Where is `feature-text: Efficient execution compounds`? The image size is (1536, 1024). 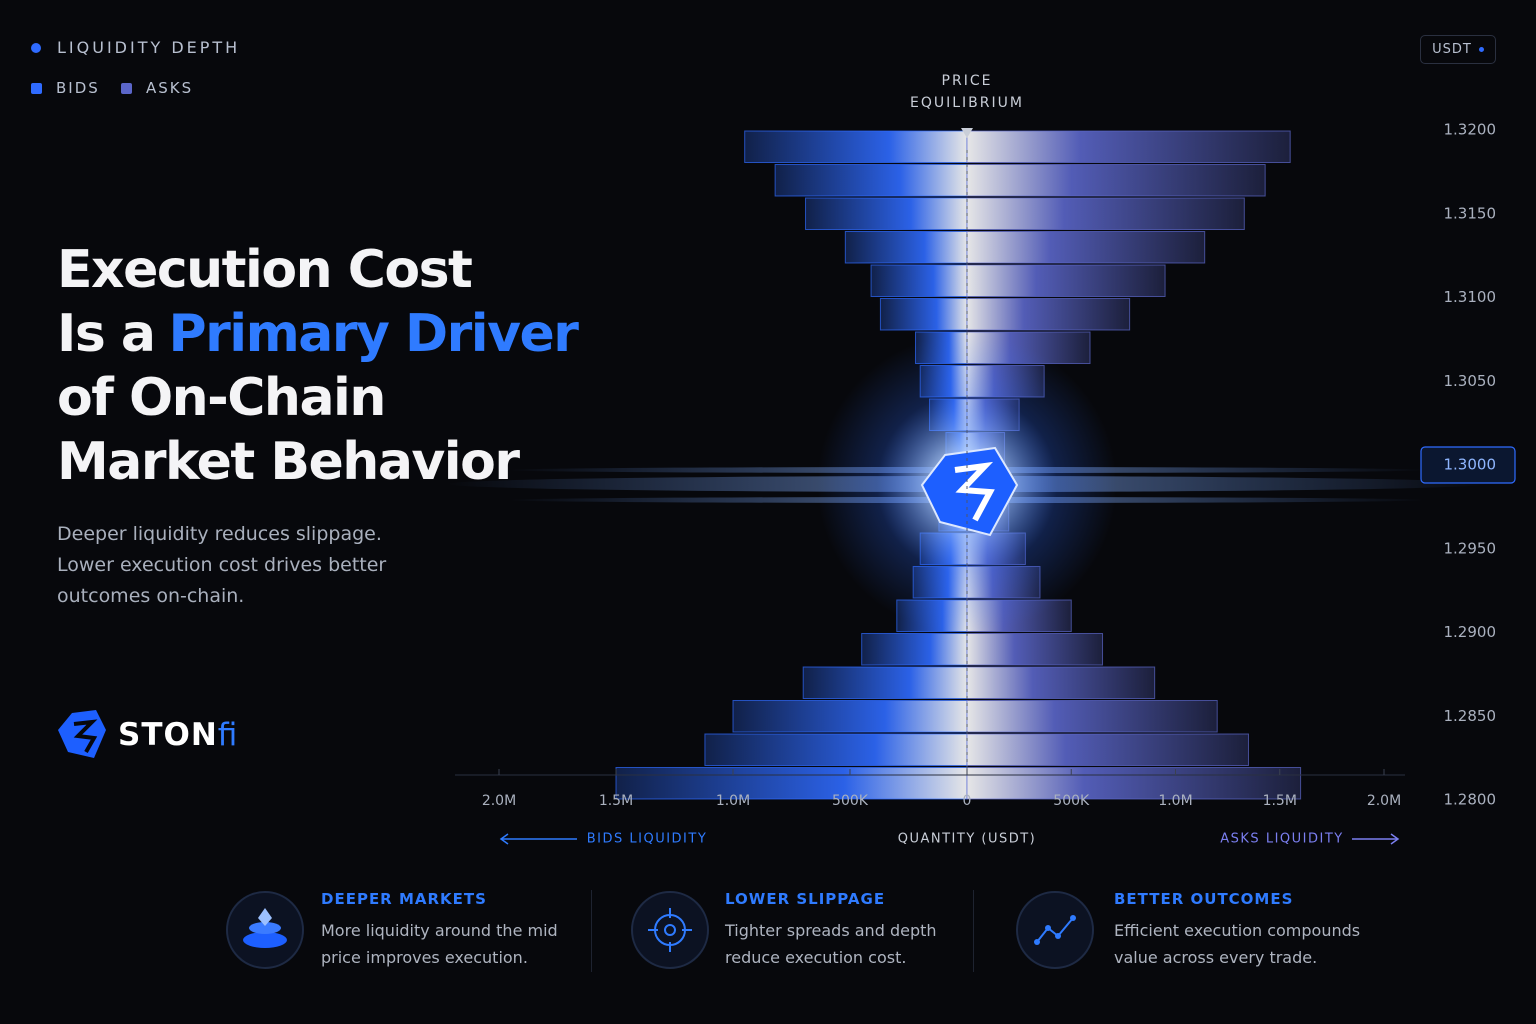
feature-text: Efficient execution compounds is located at coordinates (1237, 930).